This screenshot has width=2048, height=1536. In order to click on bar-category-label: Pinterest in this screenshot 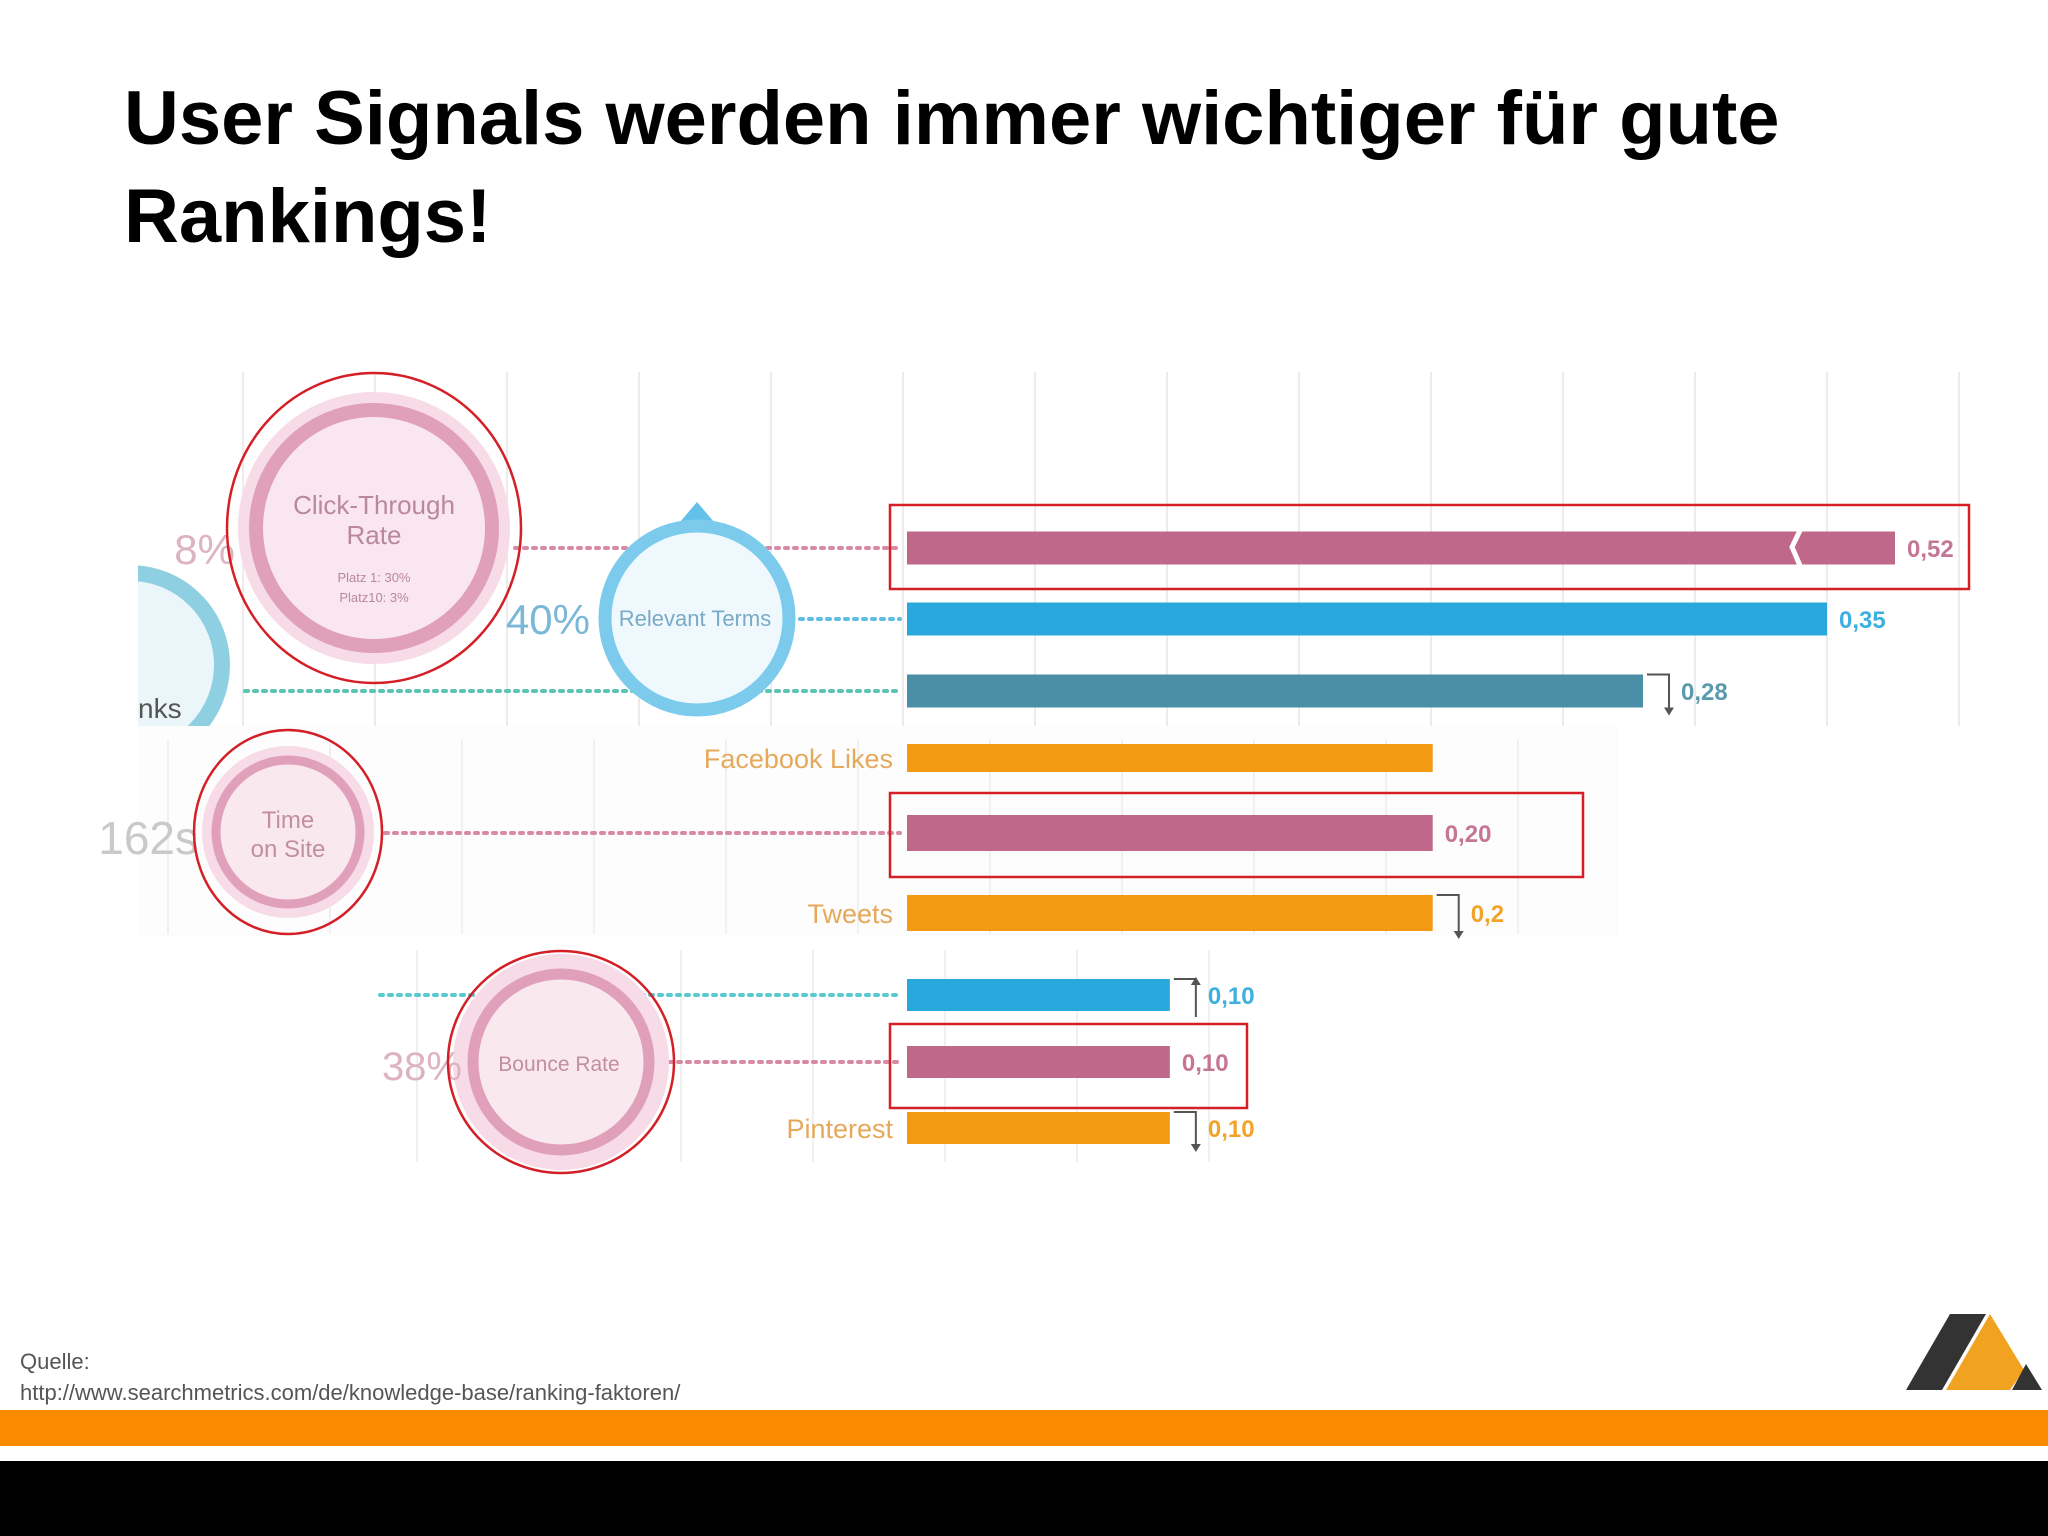, I will do `click(839, 1129)`.